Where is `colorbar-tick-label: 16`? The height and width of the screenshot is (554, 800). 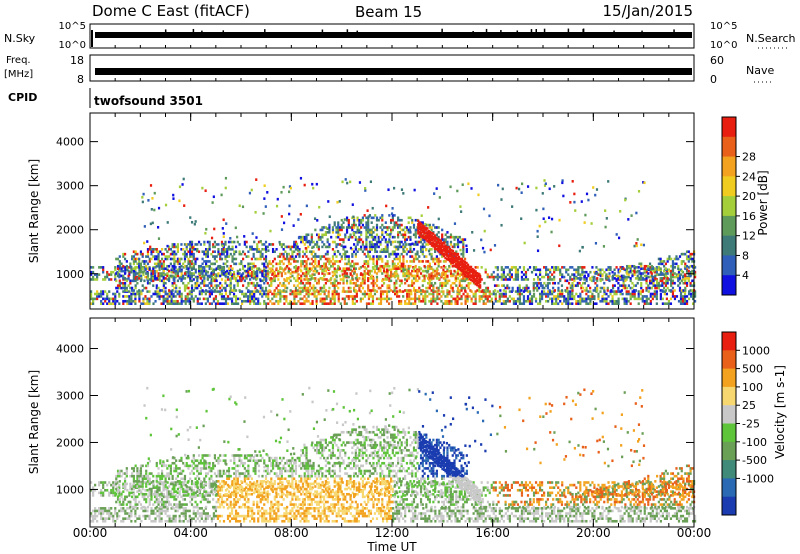
colorbar-tick-label: 16 is located at coordinates (749, 216).